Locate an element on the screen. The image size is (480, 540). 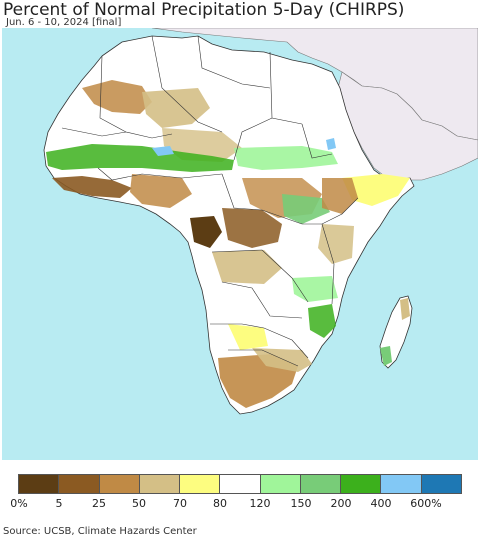
field-tan-west is located at coordinates (161, 191).